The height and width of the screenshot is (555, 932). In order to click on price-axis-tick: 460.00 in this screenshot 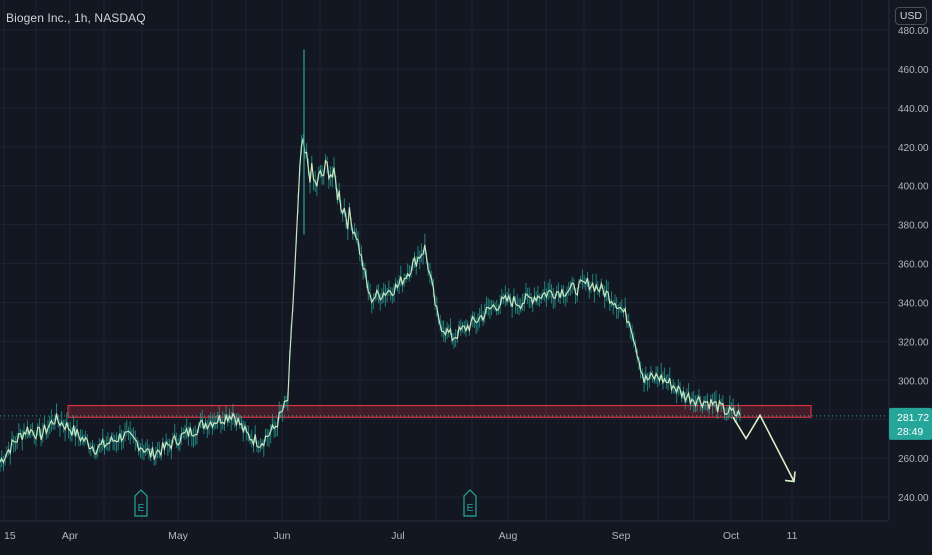, I will do `click(913, 70)`.